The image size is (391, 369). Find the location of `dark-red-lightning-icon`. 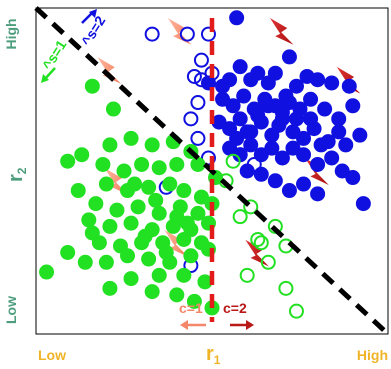

dark-red-lightning-icon is located at coordinates (281, 31).